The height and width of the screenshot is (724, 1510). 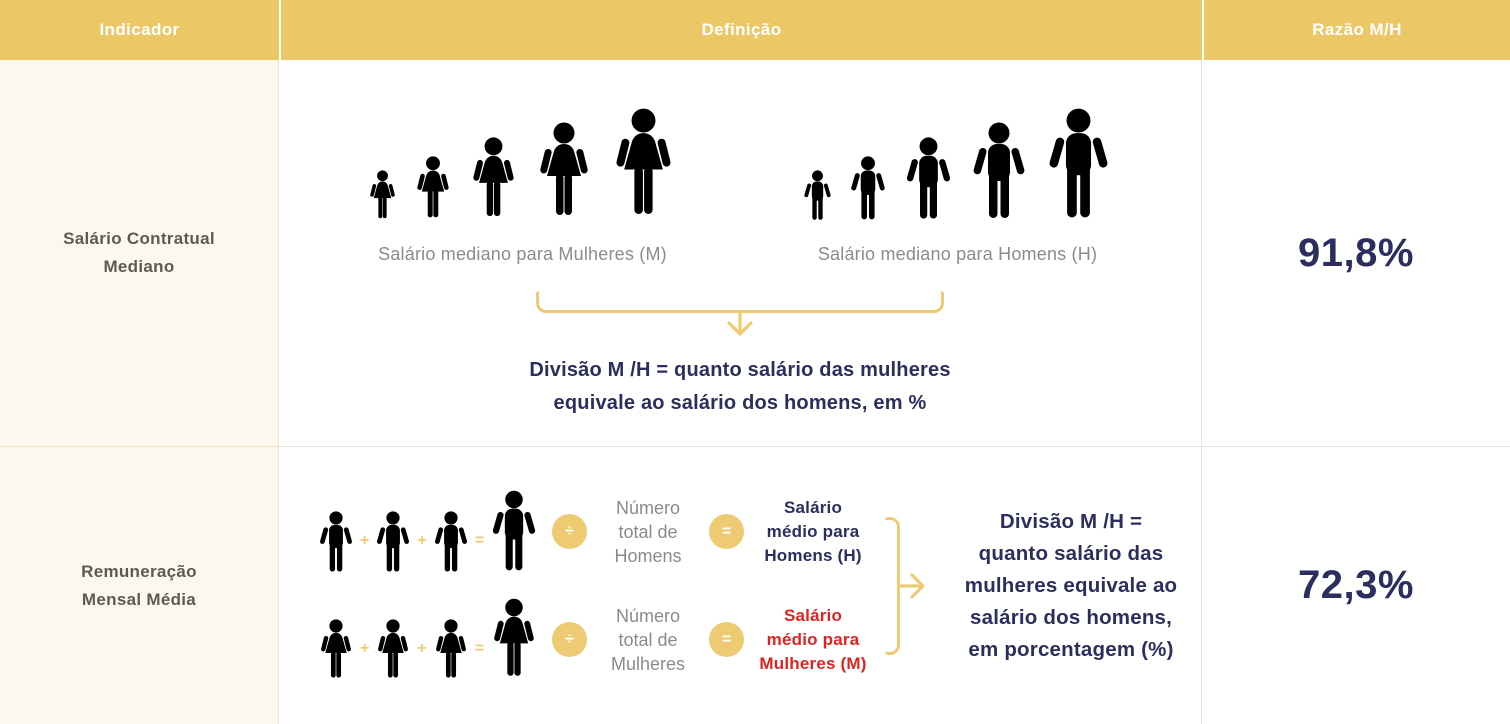 I want to click on women-average-equation: + + = ÷ Número total de Mulheres =, so click(x=593, y=640).